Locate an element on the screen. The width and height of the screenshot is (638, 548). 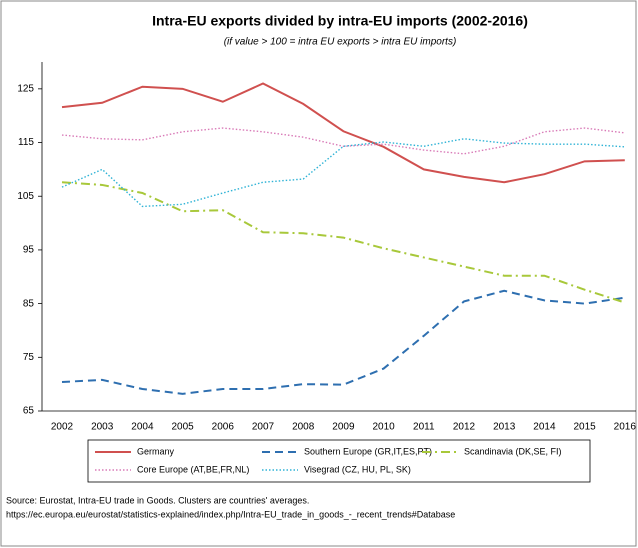
x-tick-label: 2003 is located at coordinates (102, 427).